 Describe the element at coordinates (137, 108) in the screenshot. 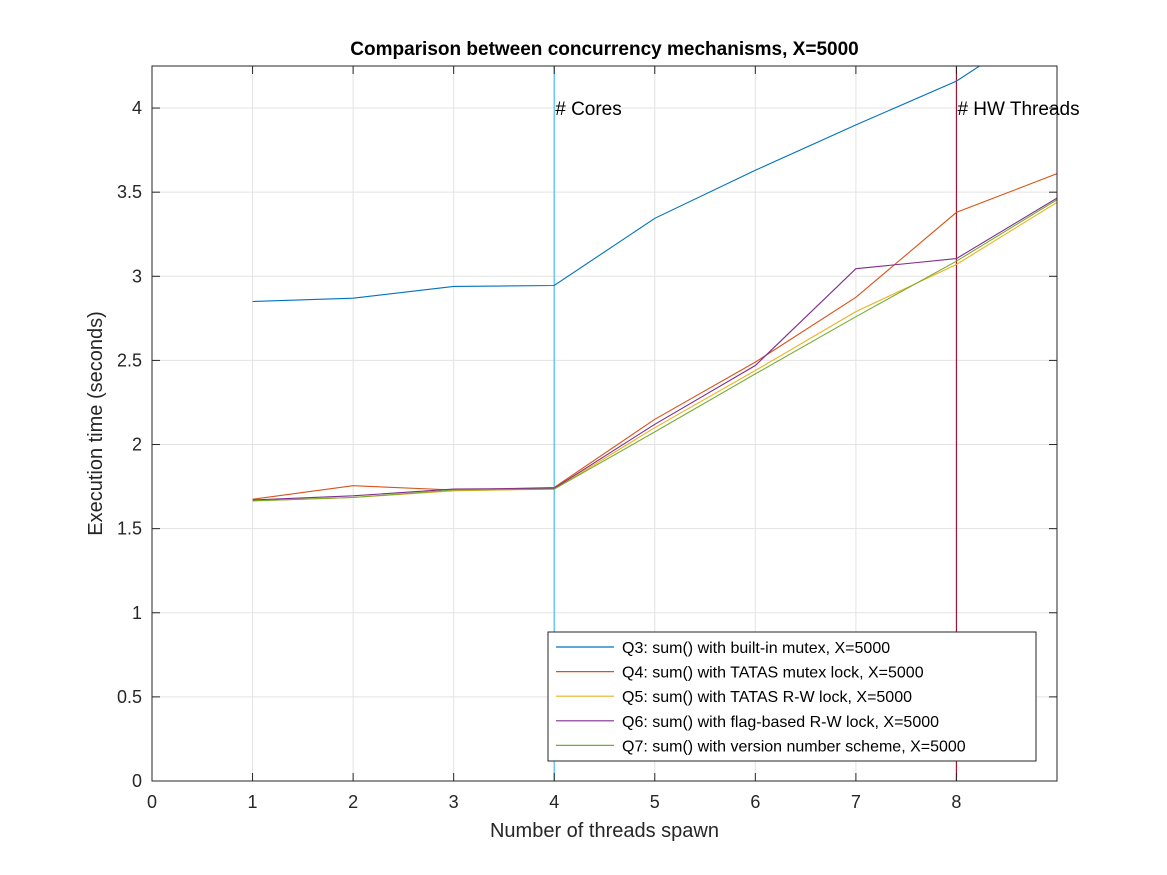

I see `y-tick-label: 4` at that location.